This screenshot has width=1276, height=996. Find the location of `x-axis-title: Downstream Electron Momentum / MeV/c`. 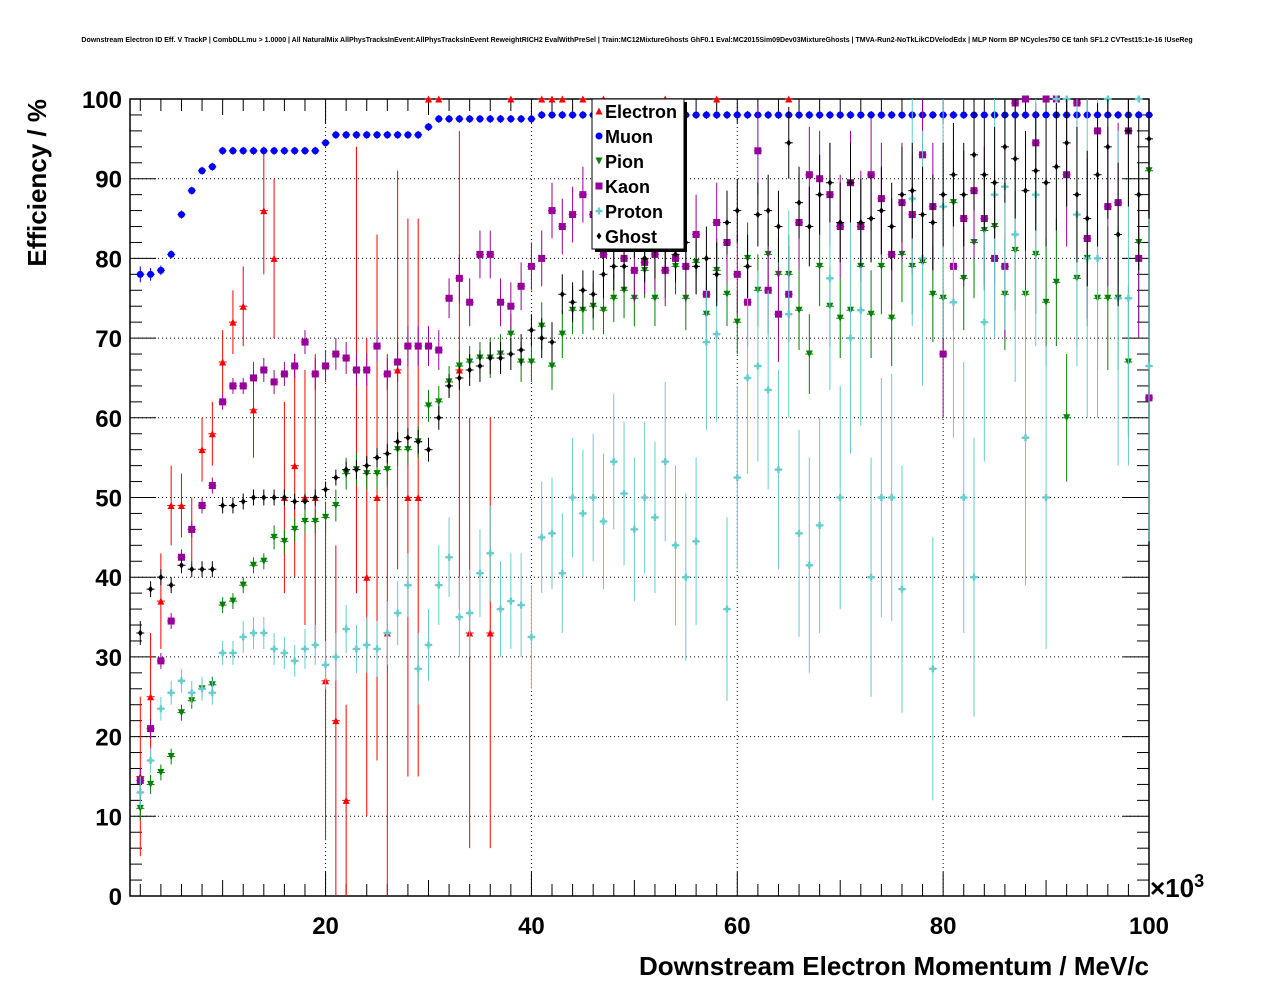

x-axis-title: Downstream Electron Momentum / MeV/c is located at coordinates (894, 966).